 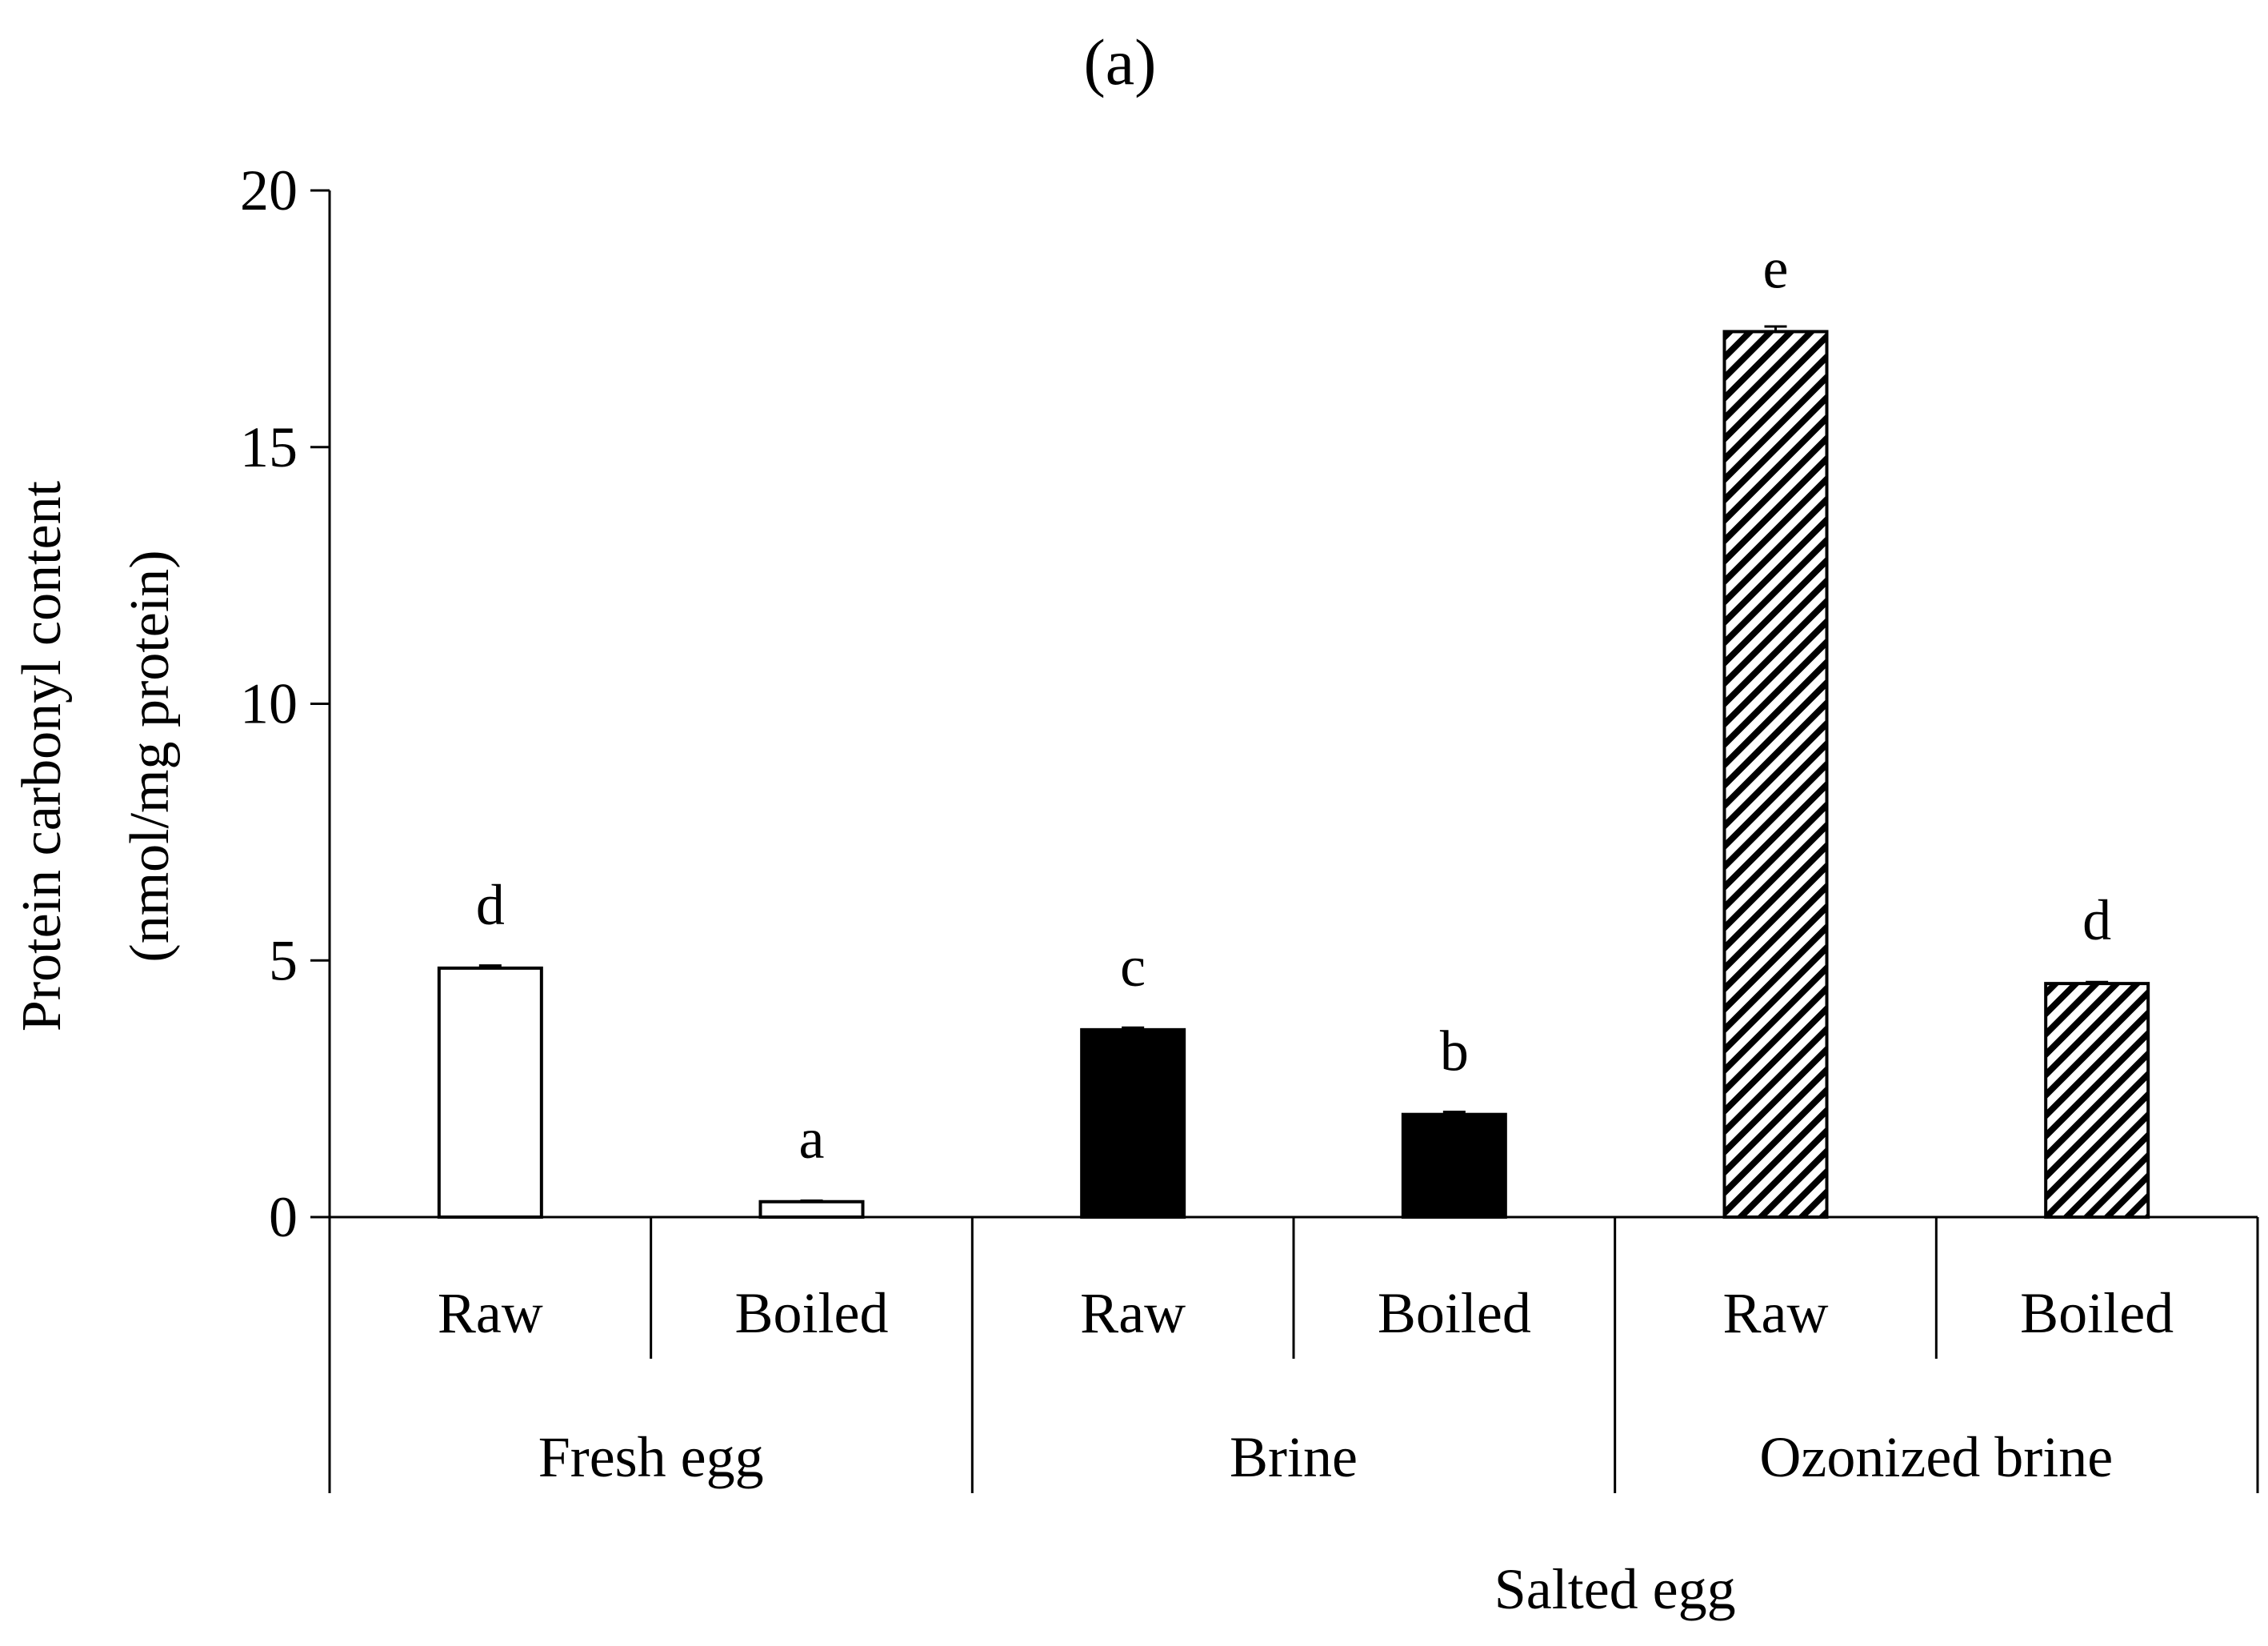 I want to click on group-label: Ozonized brine, so click(x=1936, y=1457).